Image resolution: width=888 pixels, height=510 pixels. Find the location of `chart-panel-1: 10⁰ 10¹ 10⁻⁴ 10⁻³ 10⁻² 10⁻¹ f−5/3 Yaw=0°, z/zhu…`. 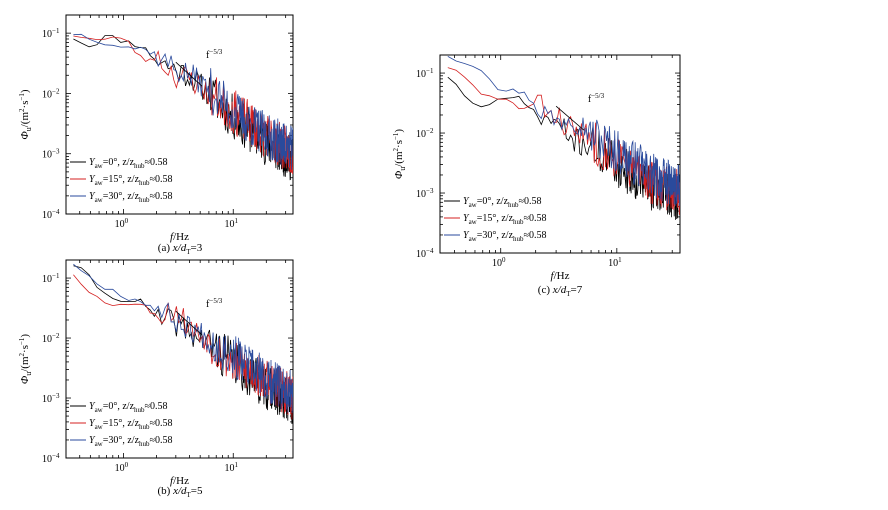

chart-panel-1: 10⁰ 10¹ 10⁻⁴ 10⁻³ 10⁻² 10⁻¹ f−5/3 Yaw=0°, z/zhu… is located at coordinates (156, 135).